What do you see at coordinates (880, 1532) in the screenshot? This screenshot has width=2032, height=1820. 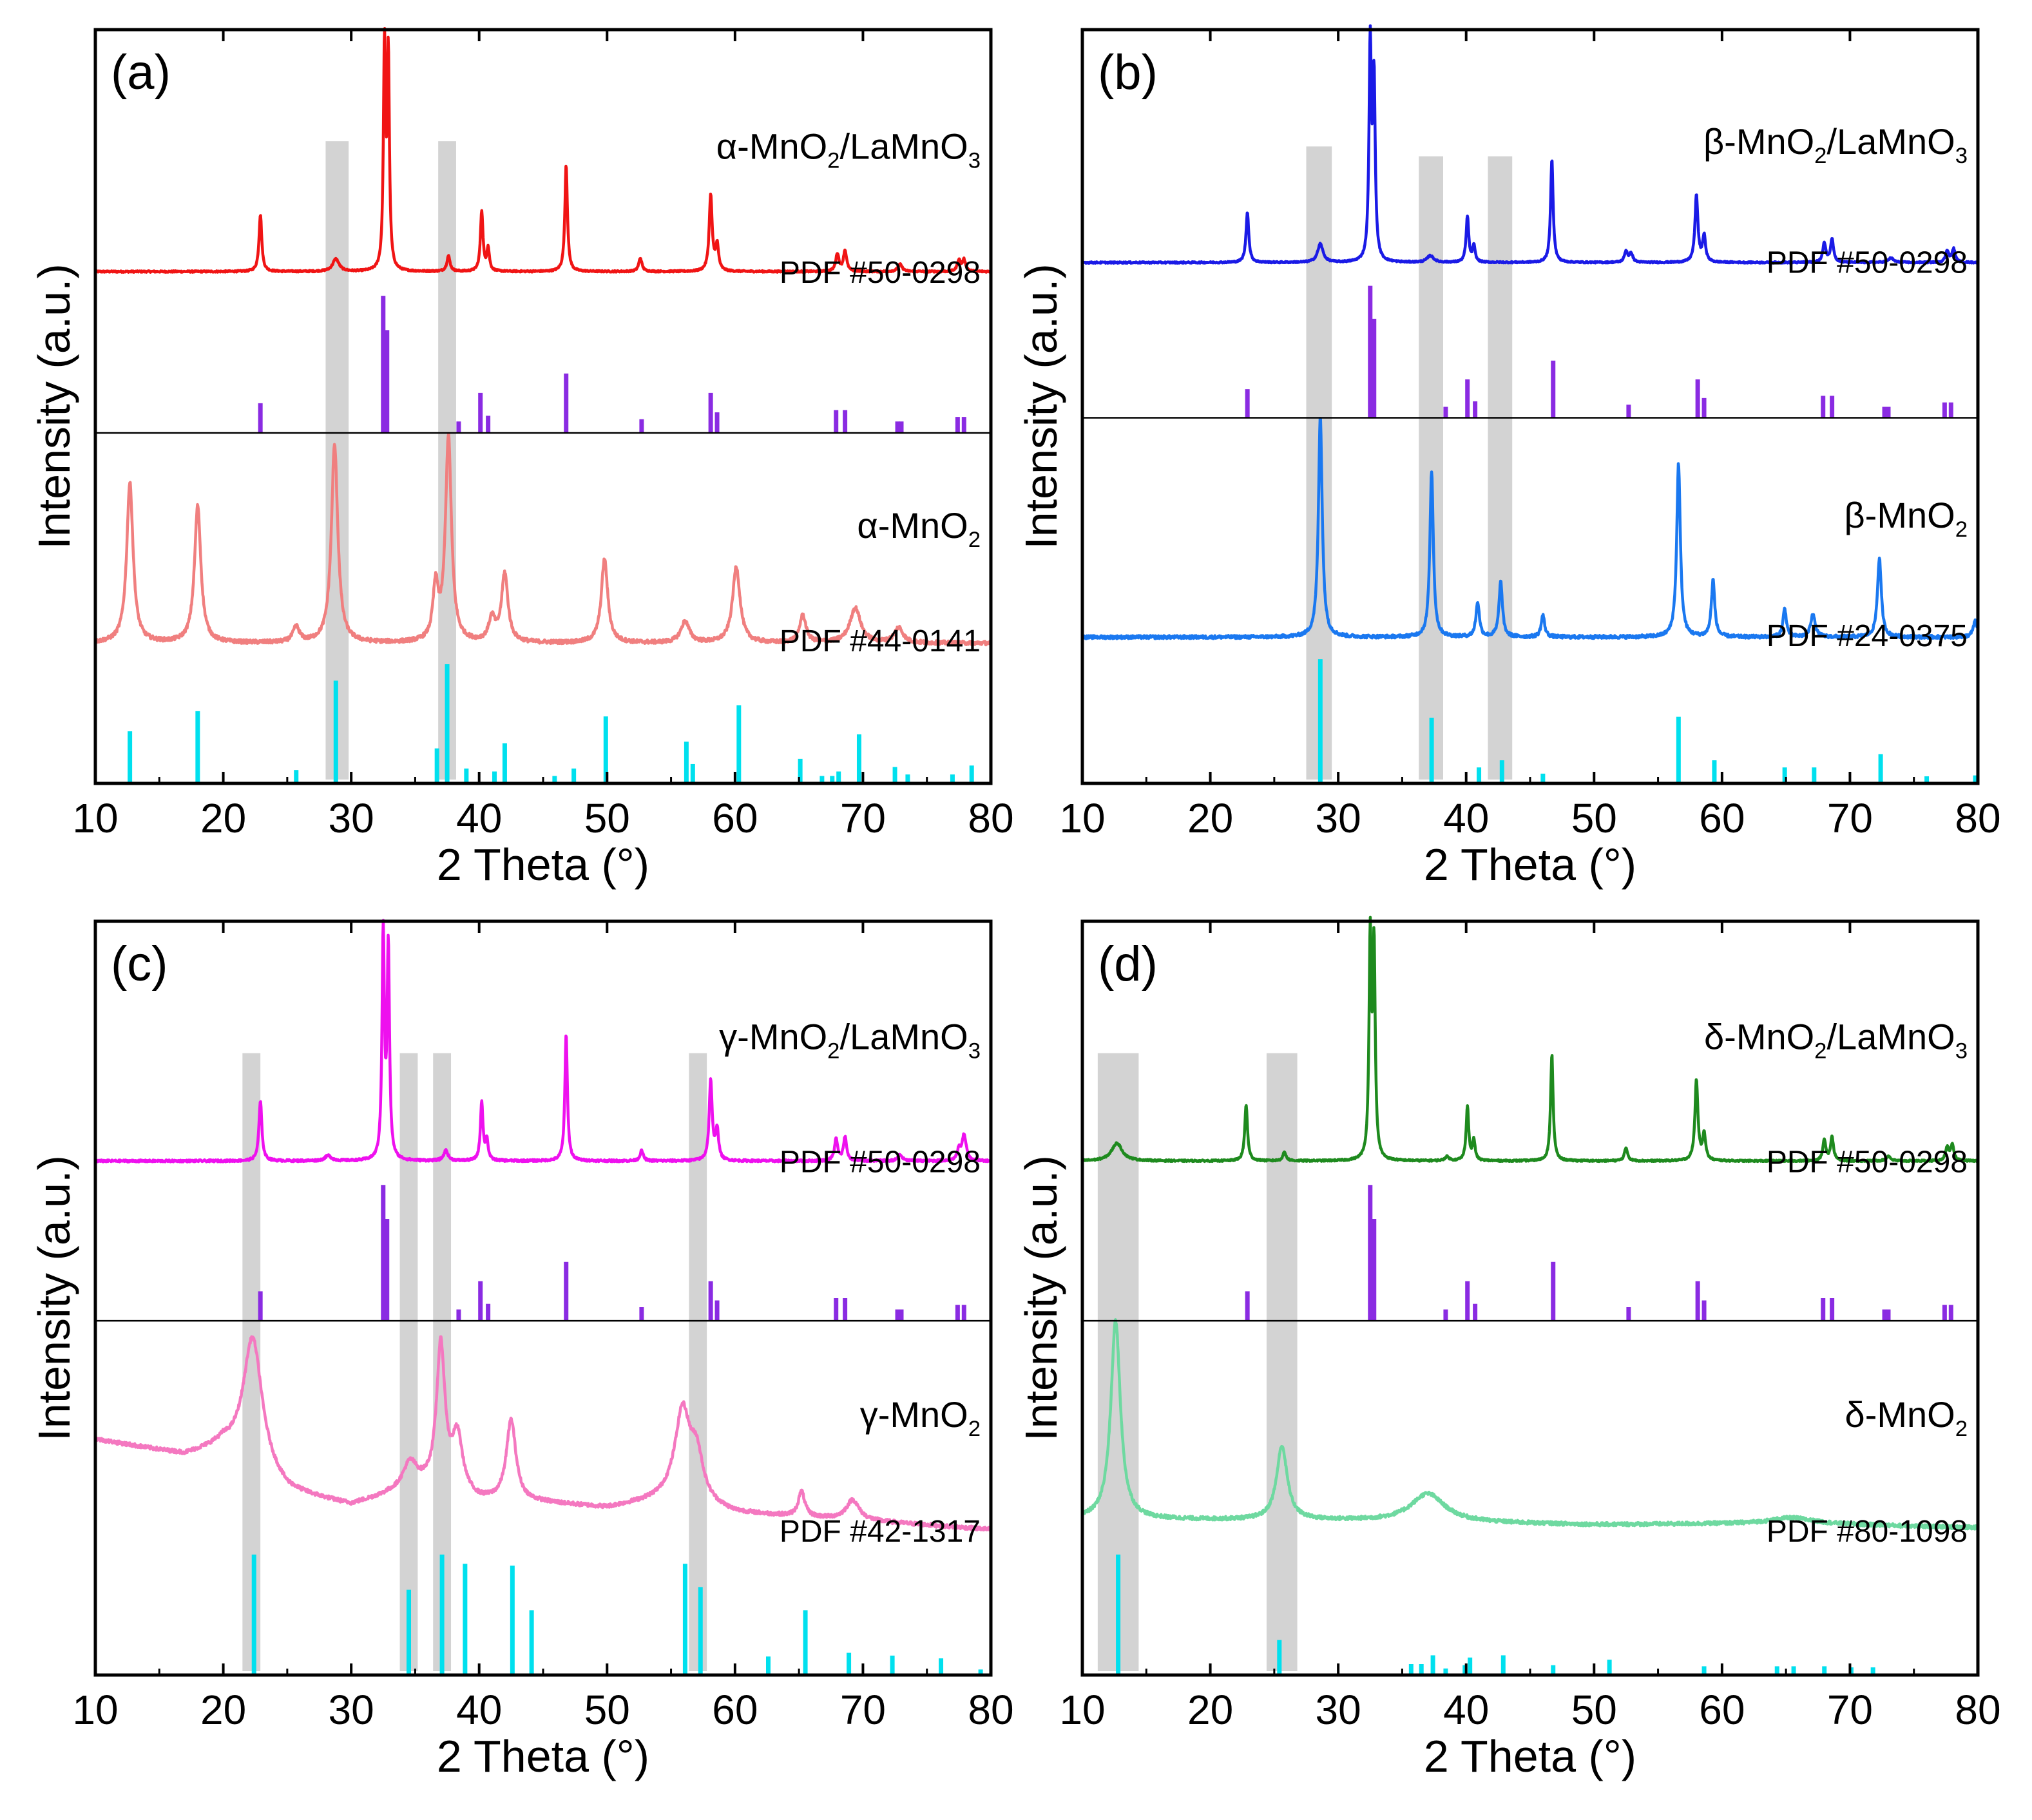 I see `bottom-reference-label: PDF #42-1317` at bounding box center [880, 1532].